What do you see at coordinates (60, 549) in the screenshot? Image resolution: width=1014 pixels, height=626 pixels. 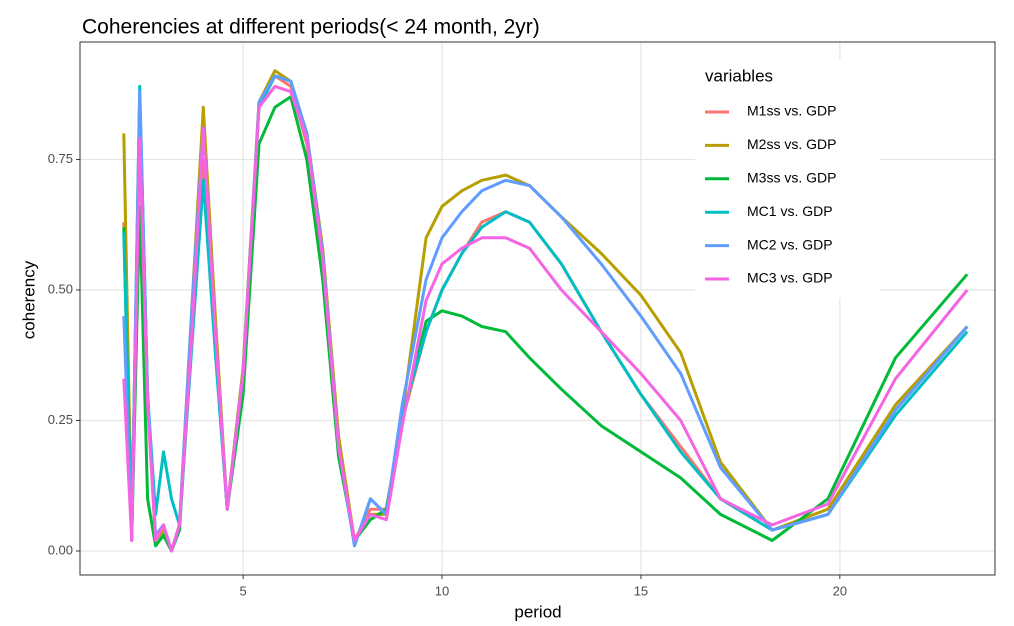 I see `y-tick-label: 0.00` at bounding box center [60, 549].